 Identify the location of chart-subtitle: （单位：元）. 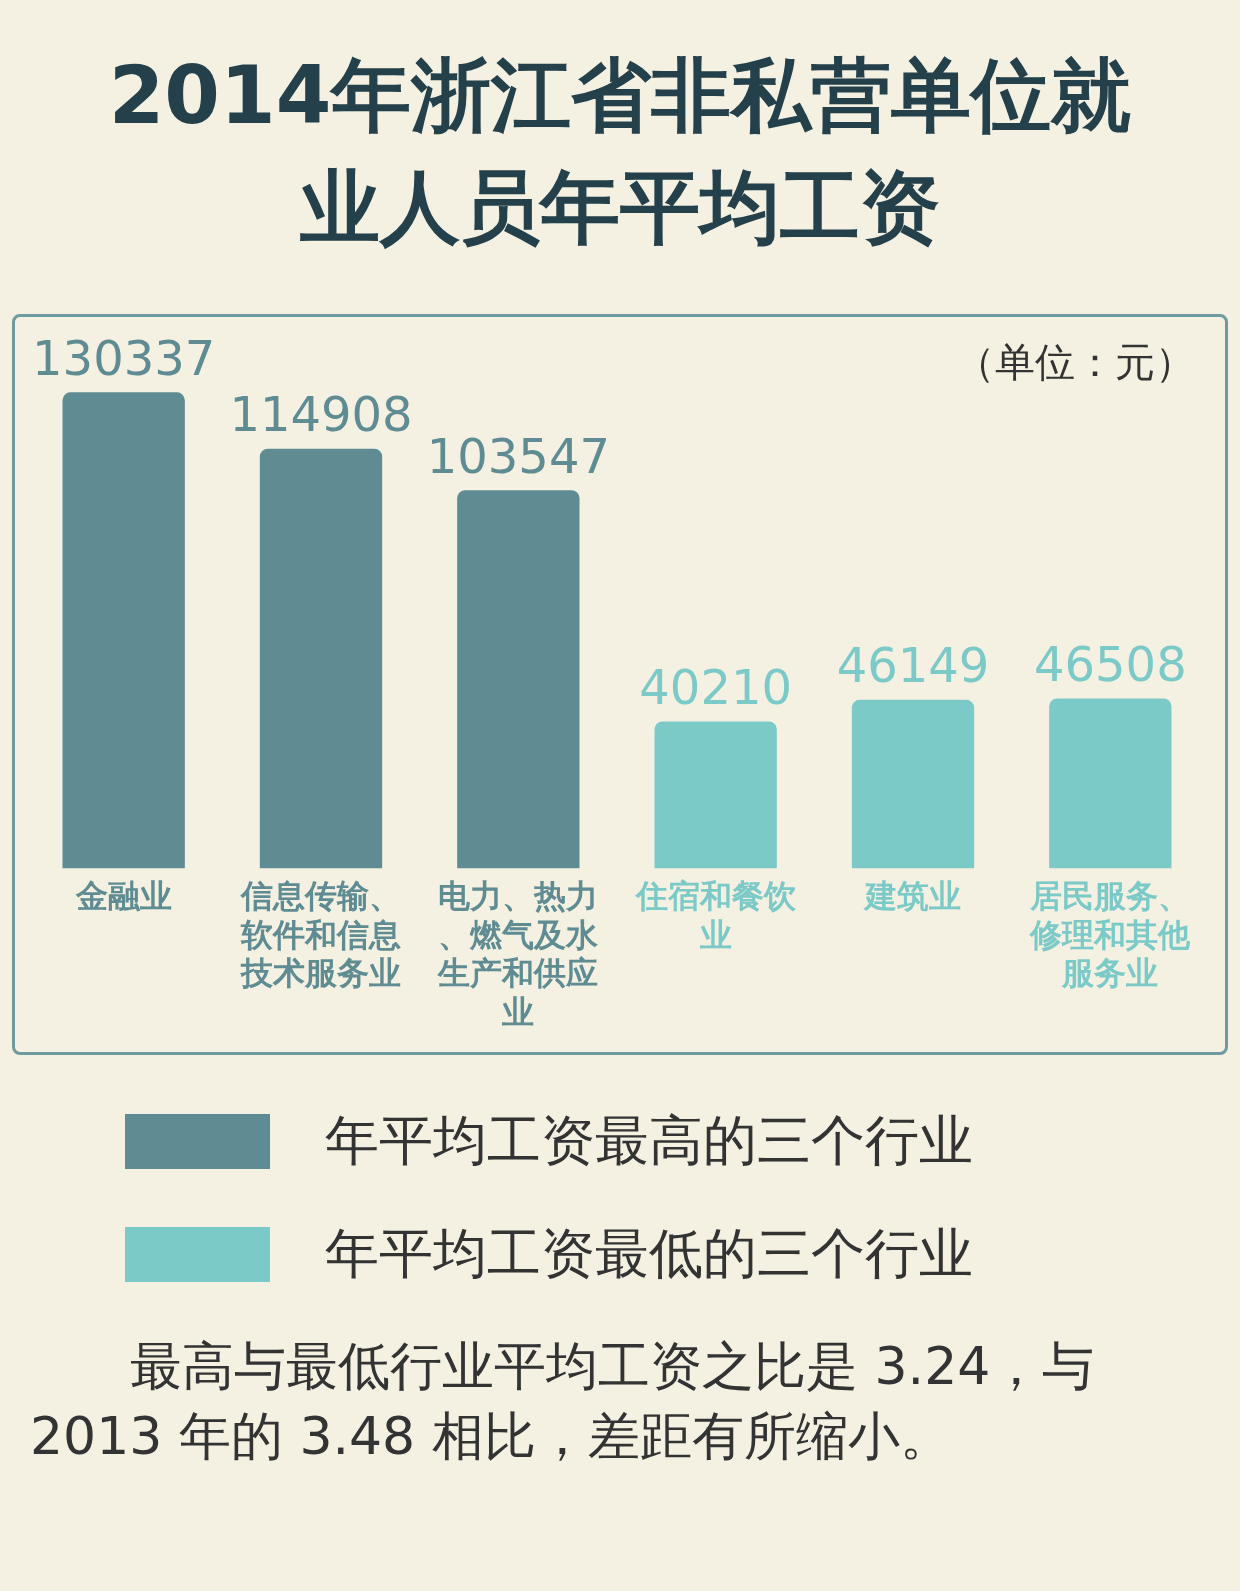
(1075, 362).